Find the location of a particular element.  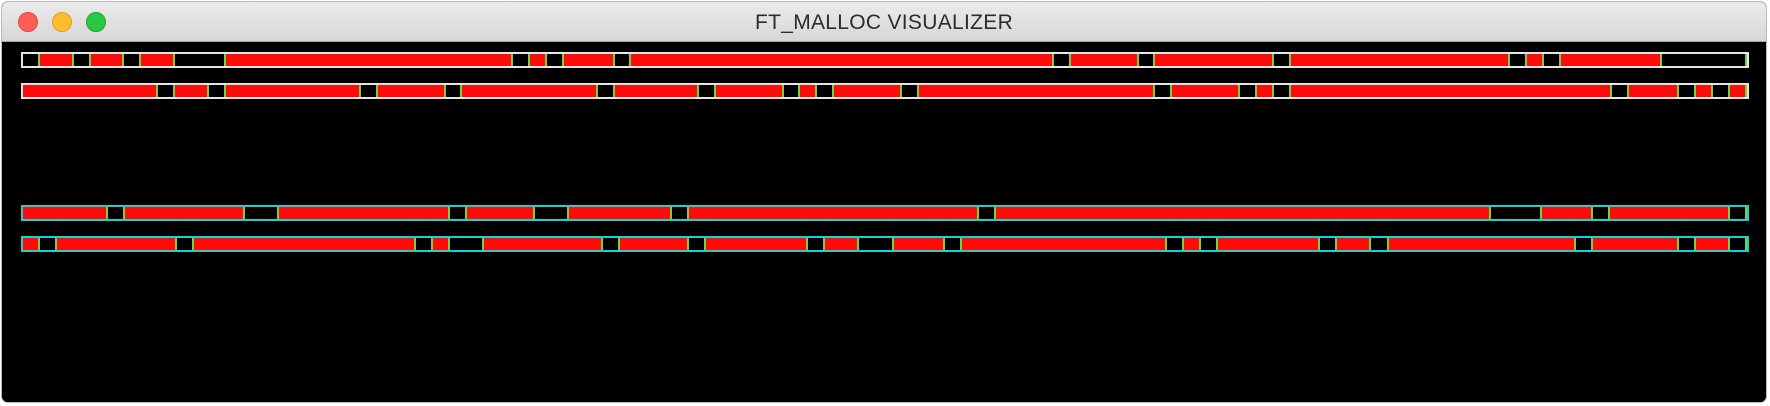

title-bar: FT_MALLOC VISUALIZER is located at coordinates (884, 22).